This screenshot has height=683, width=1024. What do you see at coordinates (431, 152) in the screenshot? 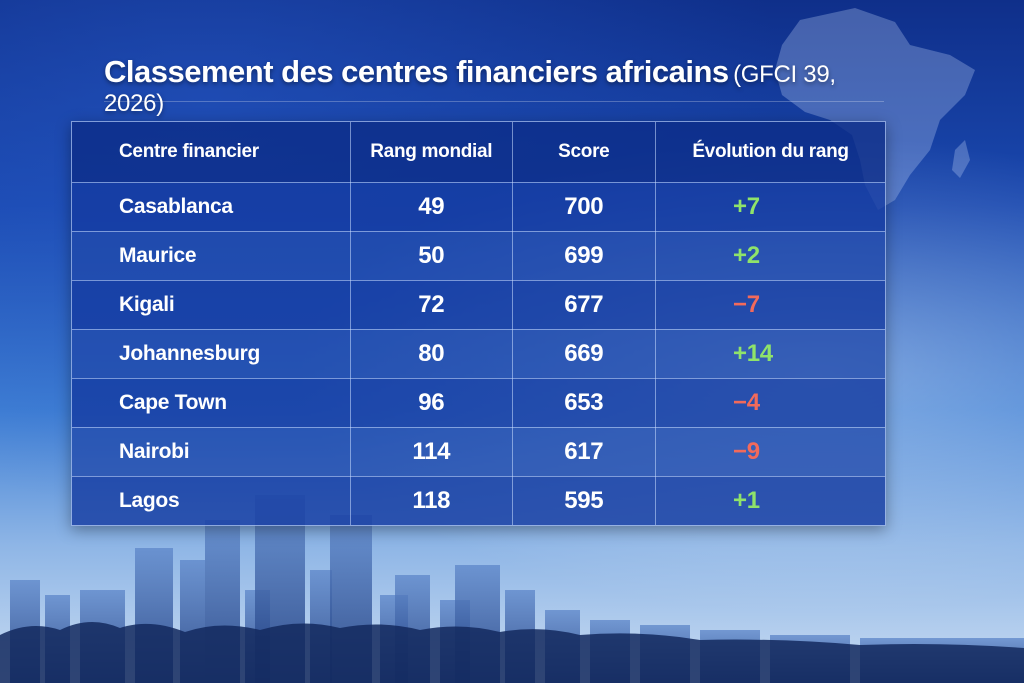
I see `header-rang: Rang mondial` at bounding box center [431, 152].